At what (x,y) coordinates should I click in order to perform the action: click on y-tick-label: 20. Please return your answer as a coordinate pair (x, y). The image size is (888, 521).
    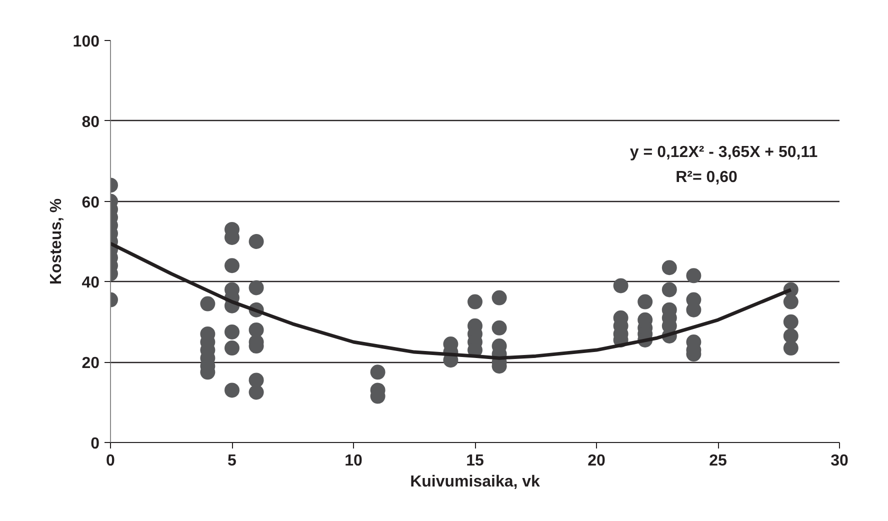
    Looking at the image, I should click on (91, 363).